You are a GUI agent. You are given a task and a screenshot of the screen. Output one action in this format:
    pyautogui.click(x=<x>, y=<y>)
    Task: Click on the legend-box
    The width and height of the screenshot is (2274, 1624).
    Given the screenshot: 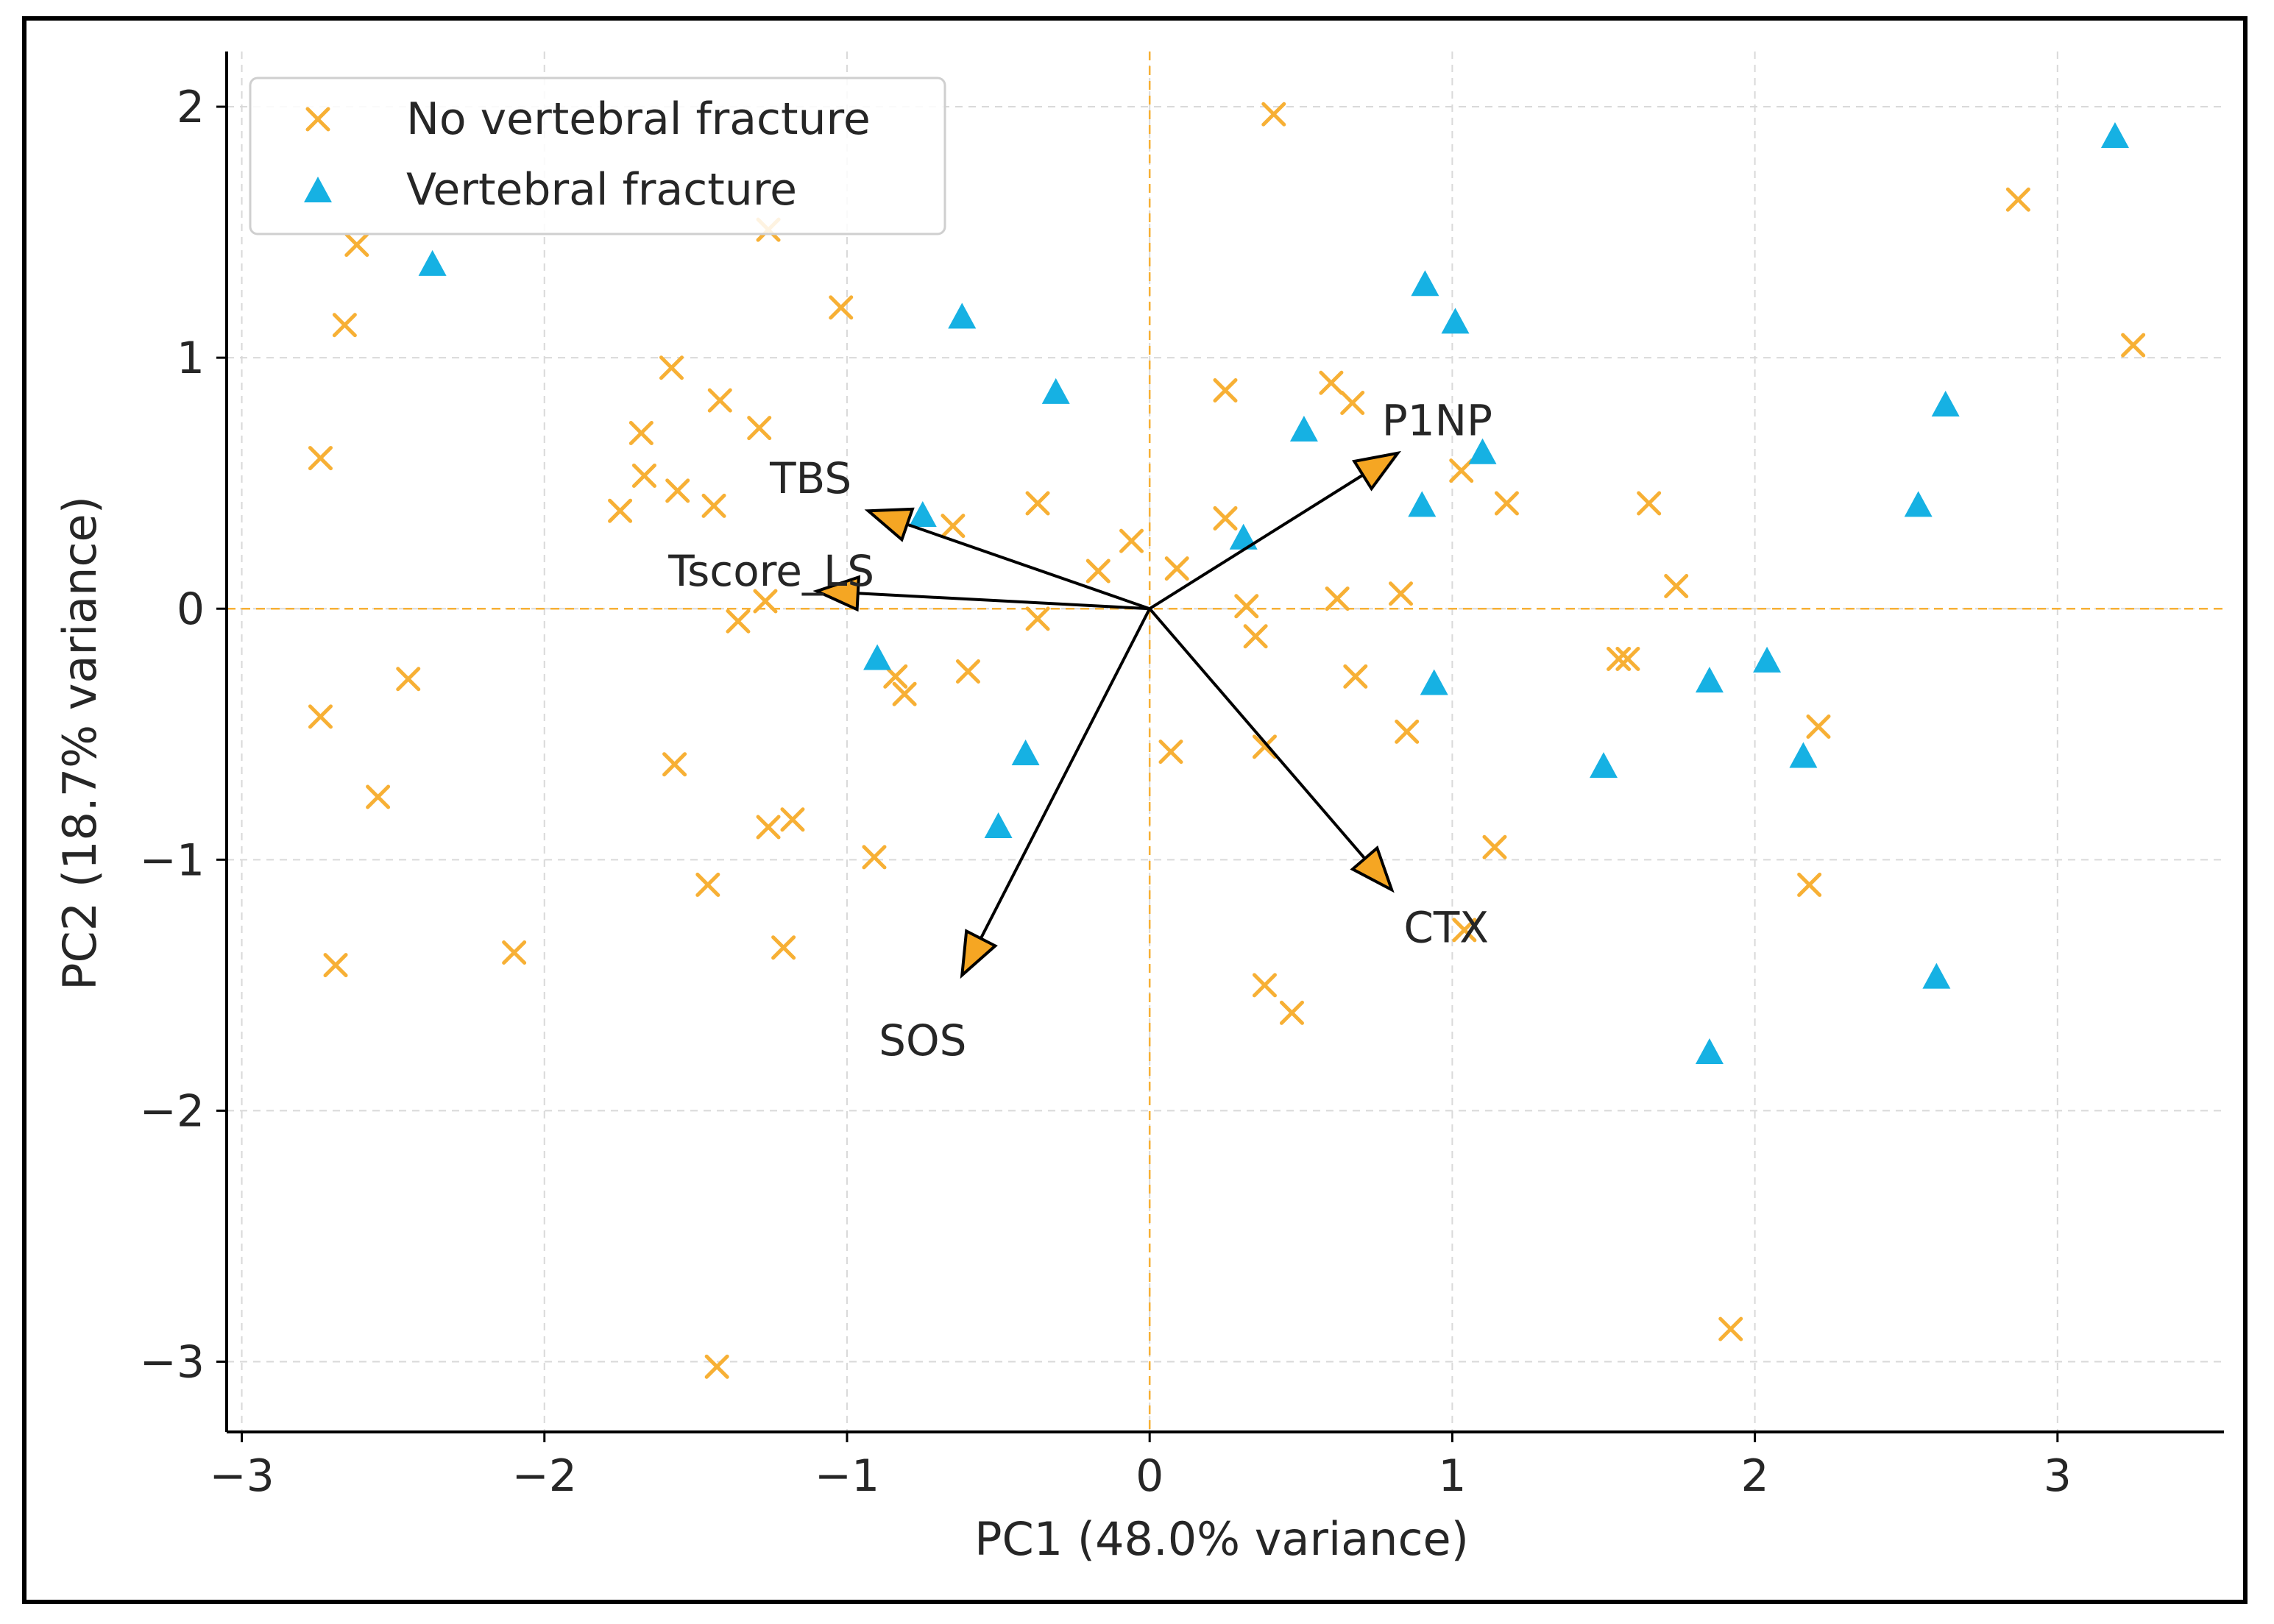 What is the action you would take?
    pyautogui.click(x=597, y=156)
    